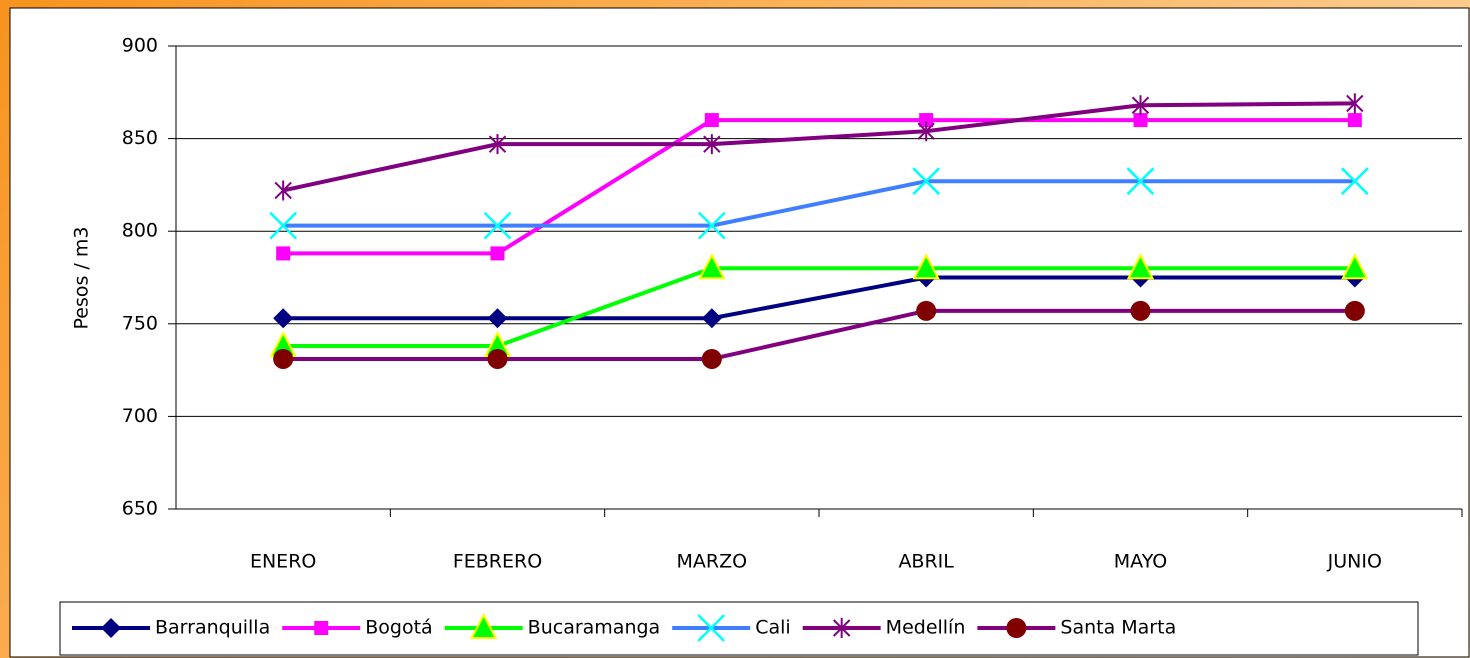  I want to click on legend-label: Santa Marta, so click(1118, 628).